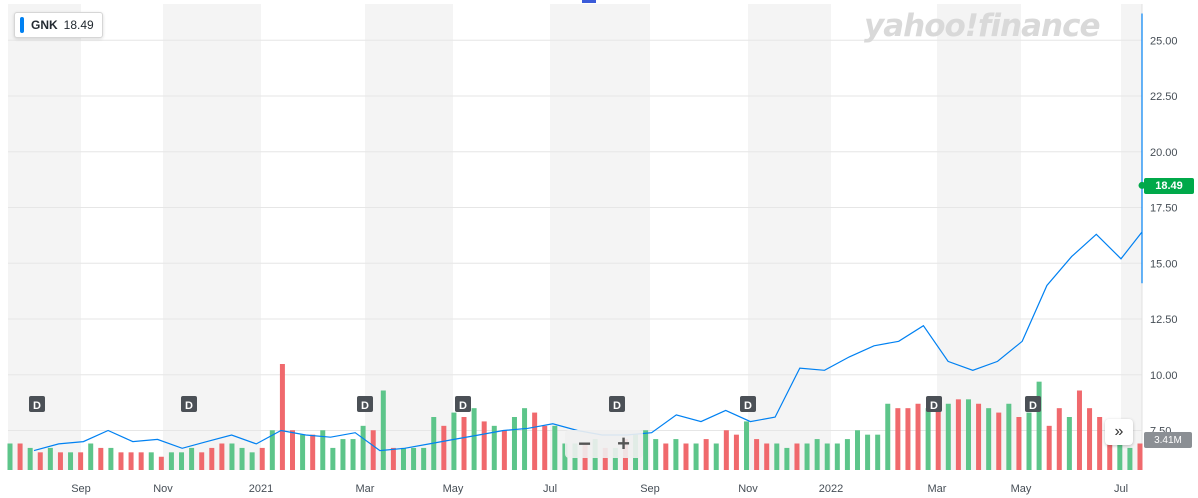 The width and height of the screenshot is (1198, 498). I want to click on last-price-dot, so click(1142, 185).